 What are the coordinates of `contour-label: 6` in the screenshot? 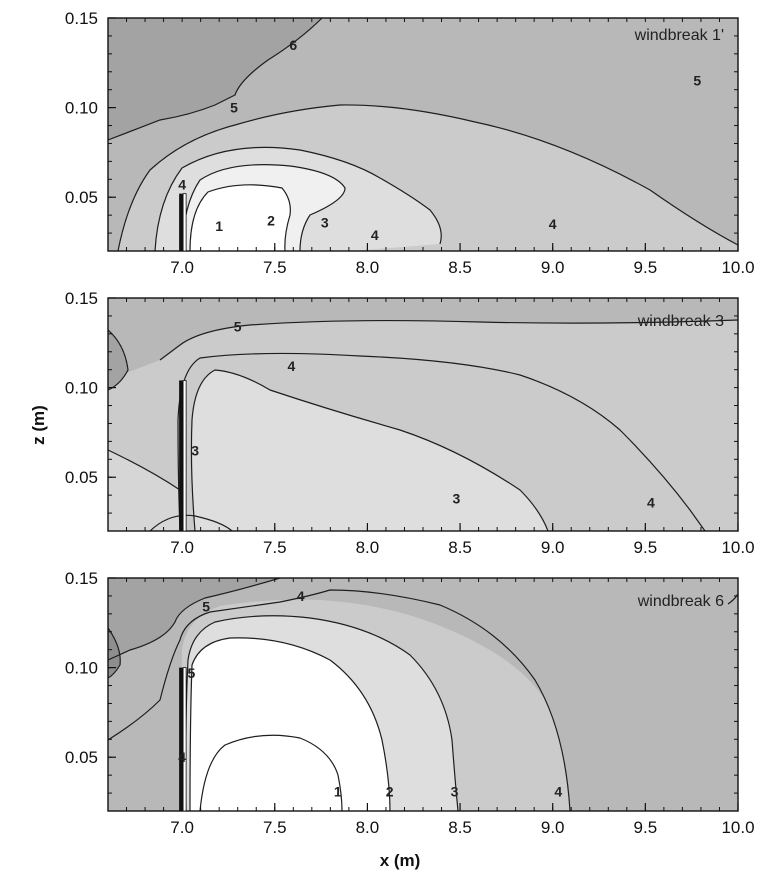 It's located at (293, 45).